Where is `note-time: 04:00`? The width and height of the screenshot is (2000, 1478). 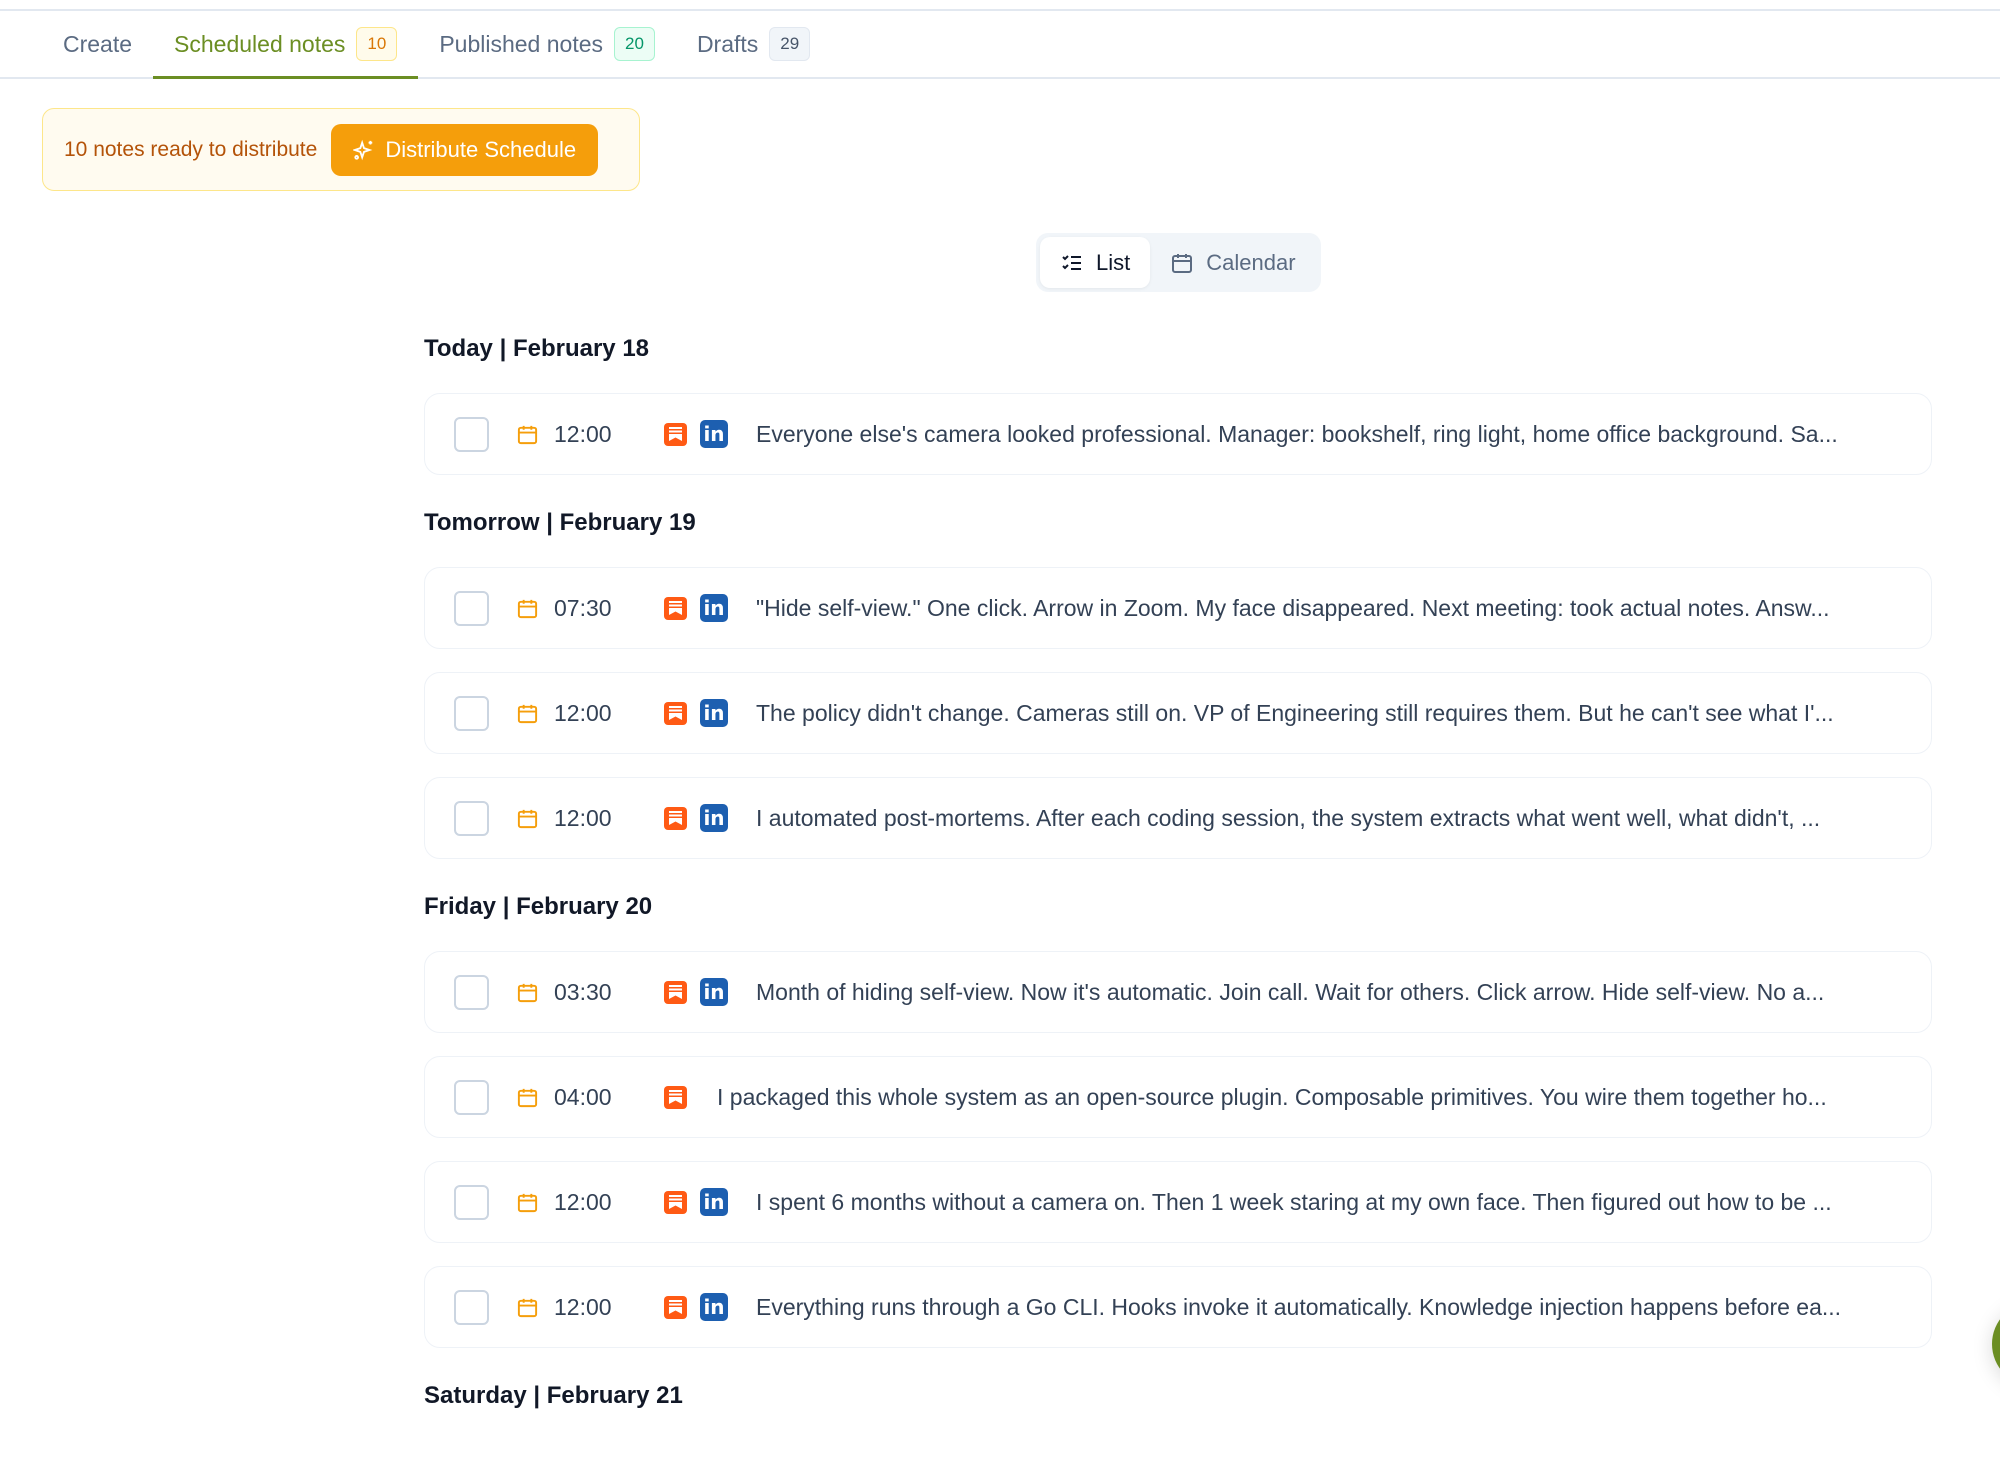 note-time: 04:00 is located at coordinates (583, 1096).